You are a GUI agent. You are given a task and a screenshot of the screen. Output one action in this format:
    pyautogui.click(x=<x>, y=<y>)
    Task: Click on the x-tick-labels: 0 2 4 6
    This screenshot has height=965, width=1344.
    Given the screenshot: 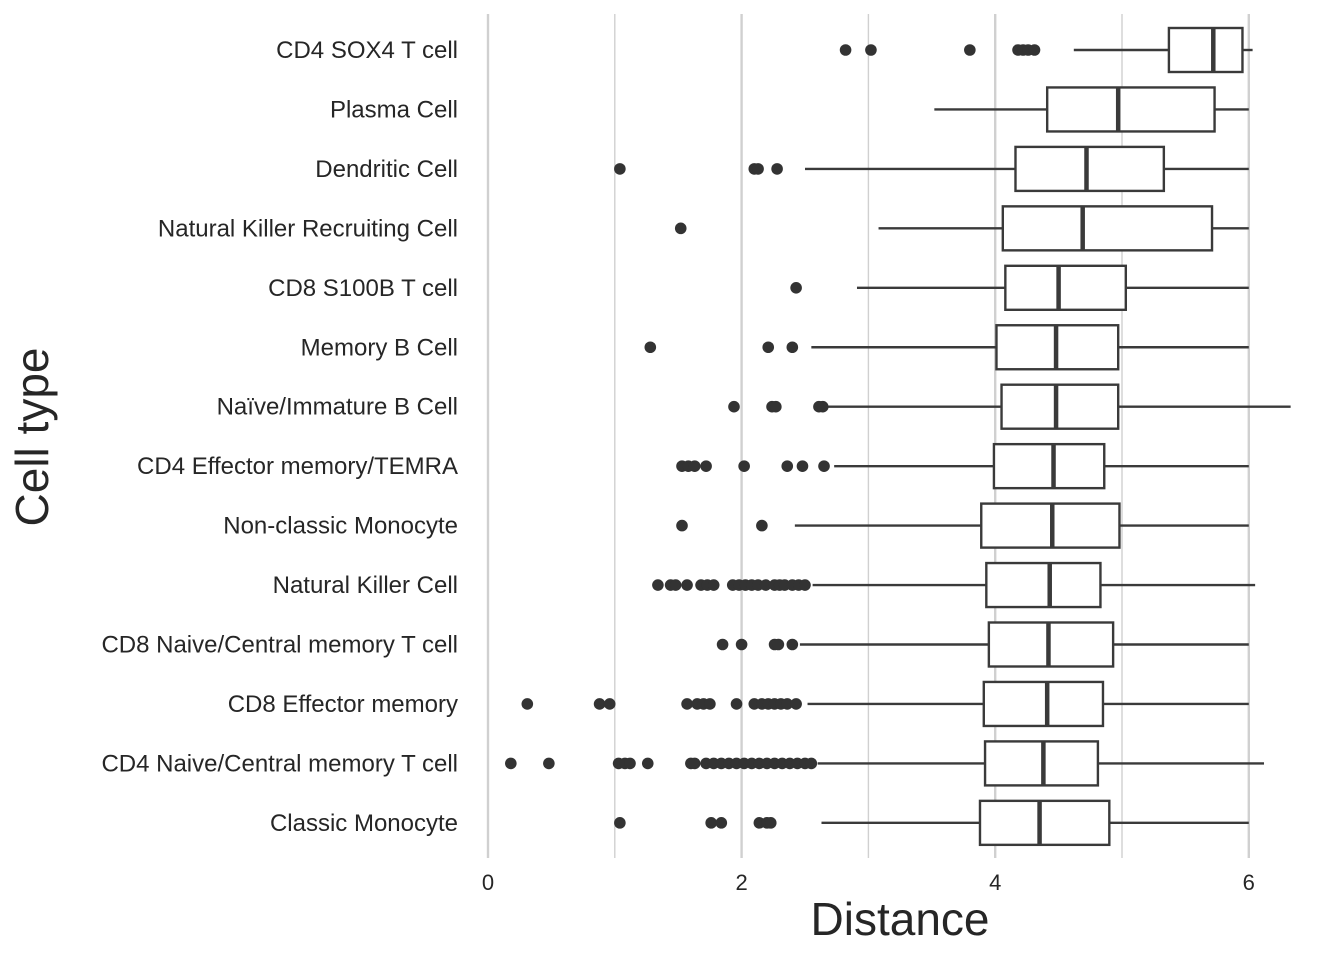 What is the action you would take?
    pyautogui.click(x=868, y=882)
    